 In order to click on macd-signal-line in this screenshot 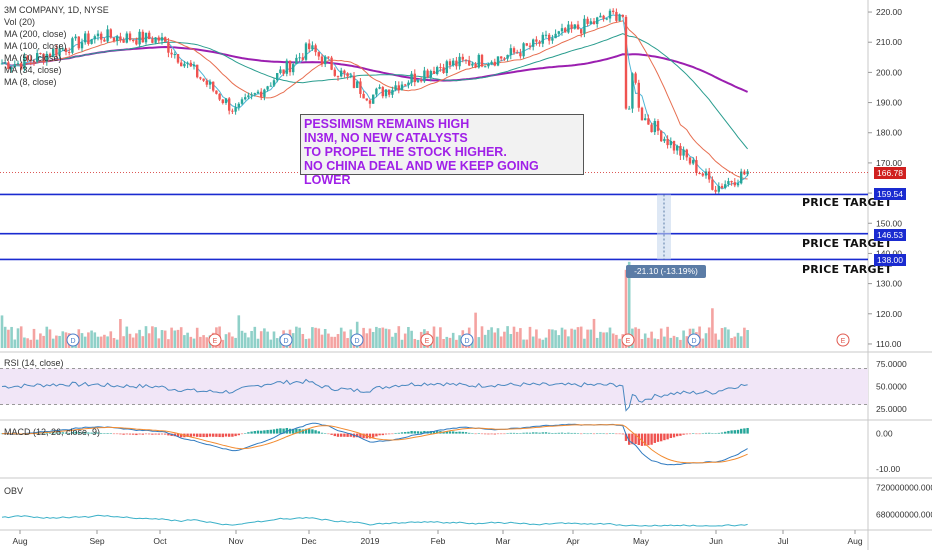, I will do `click(375, 444)`.